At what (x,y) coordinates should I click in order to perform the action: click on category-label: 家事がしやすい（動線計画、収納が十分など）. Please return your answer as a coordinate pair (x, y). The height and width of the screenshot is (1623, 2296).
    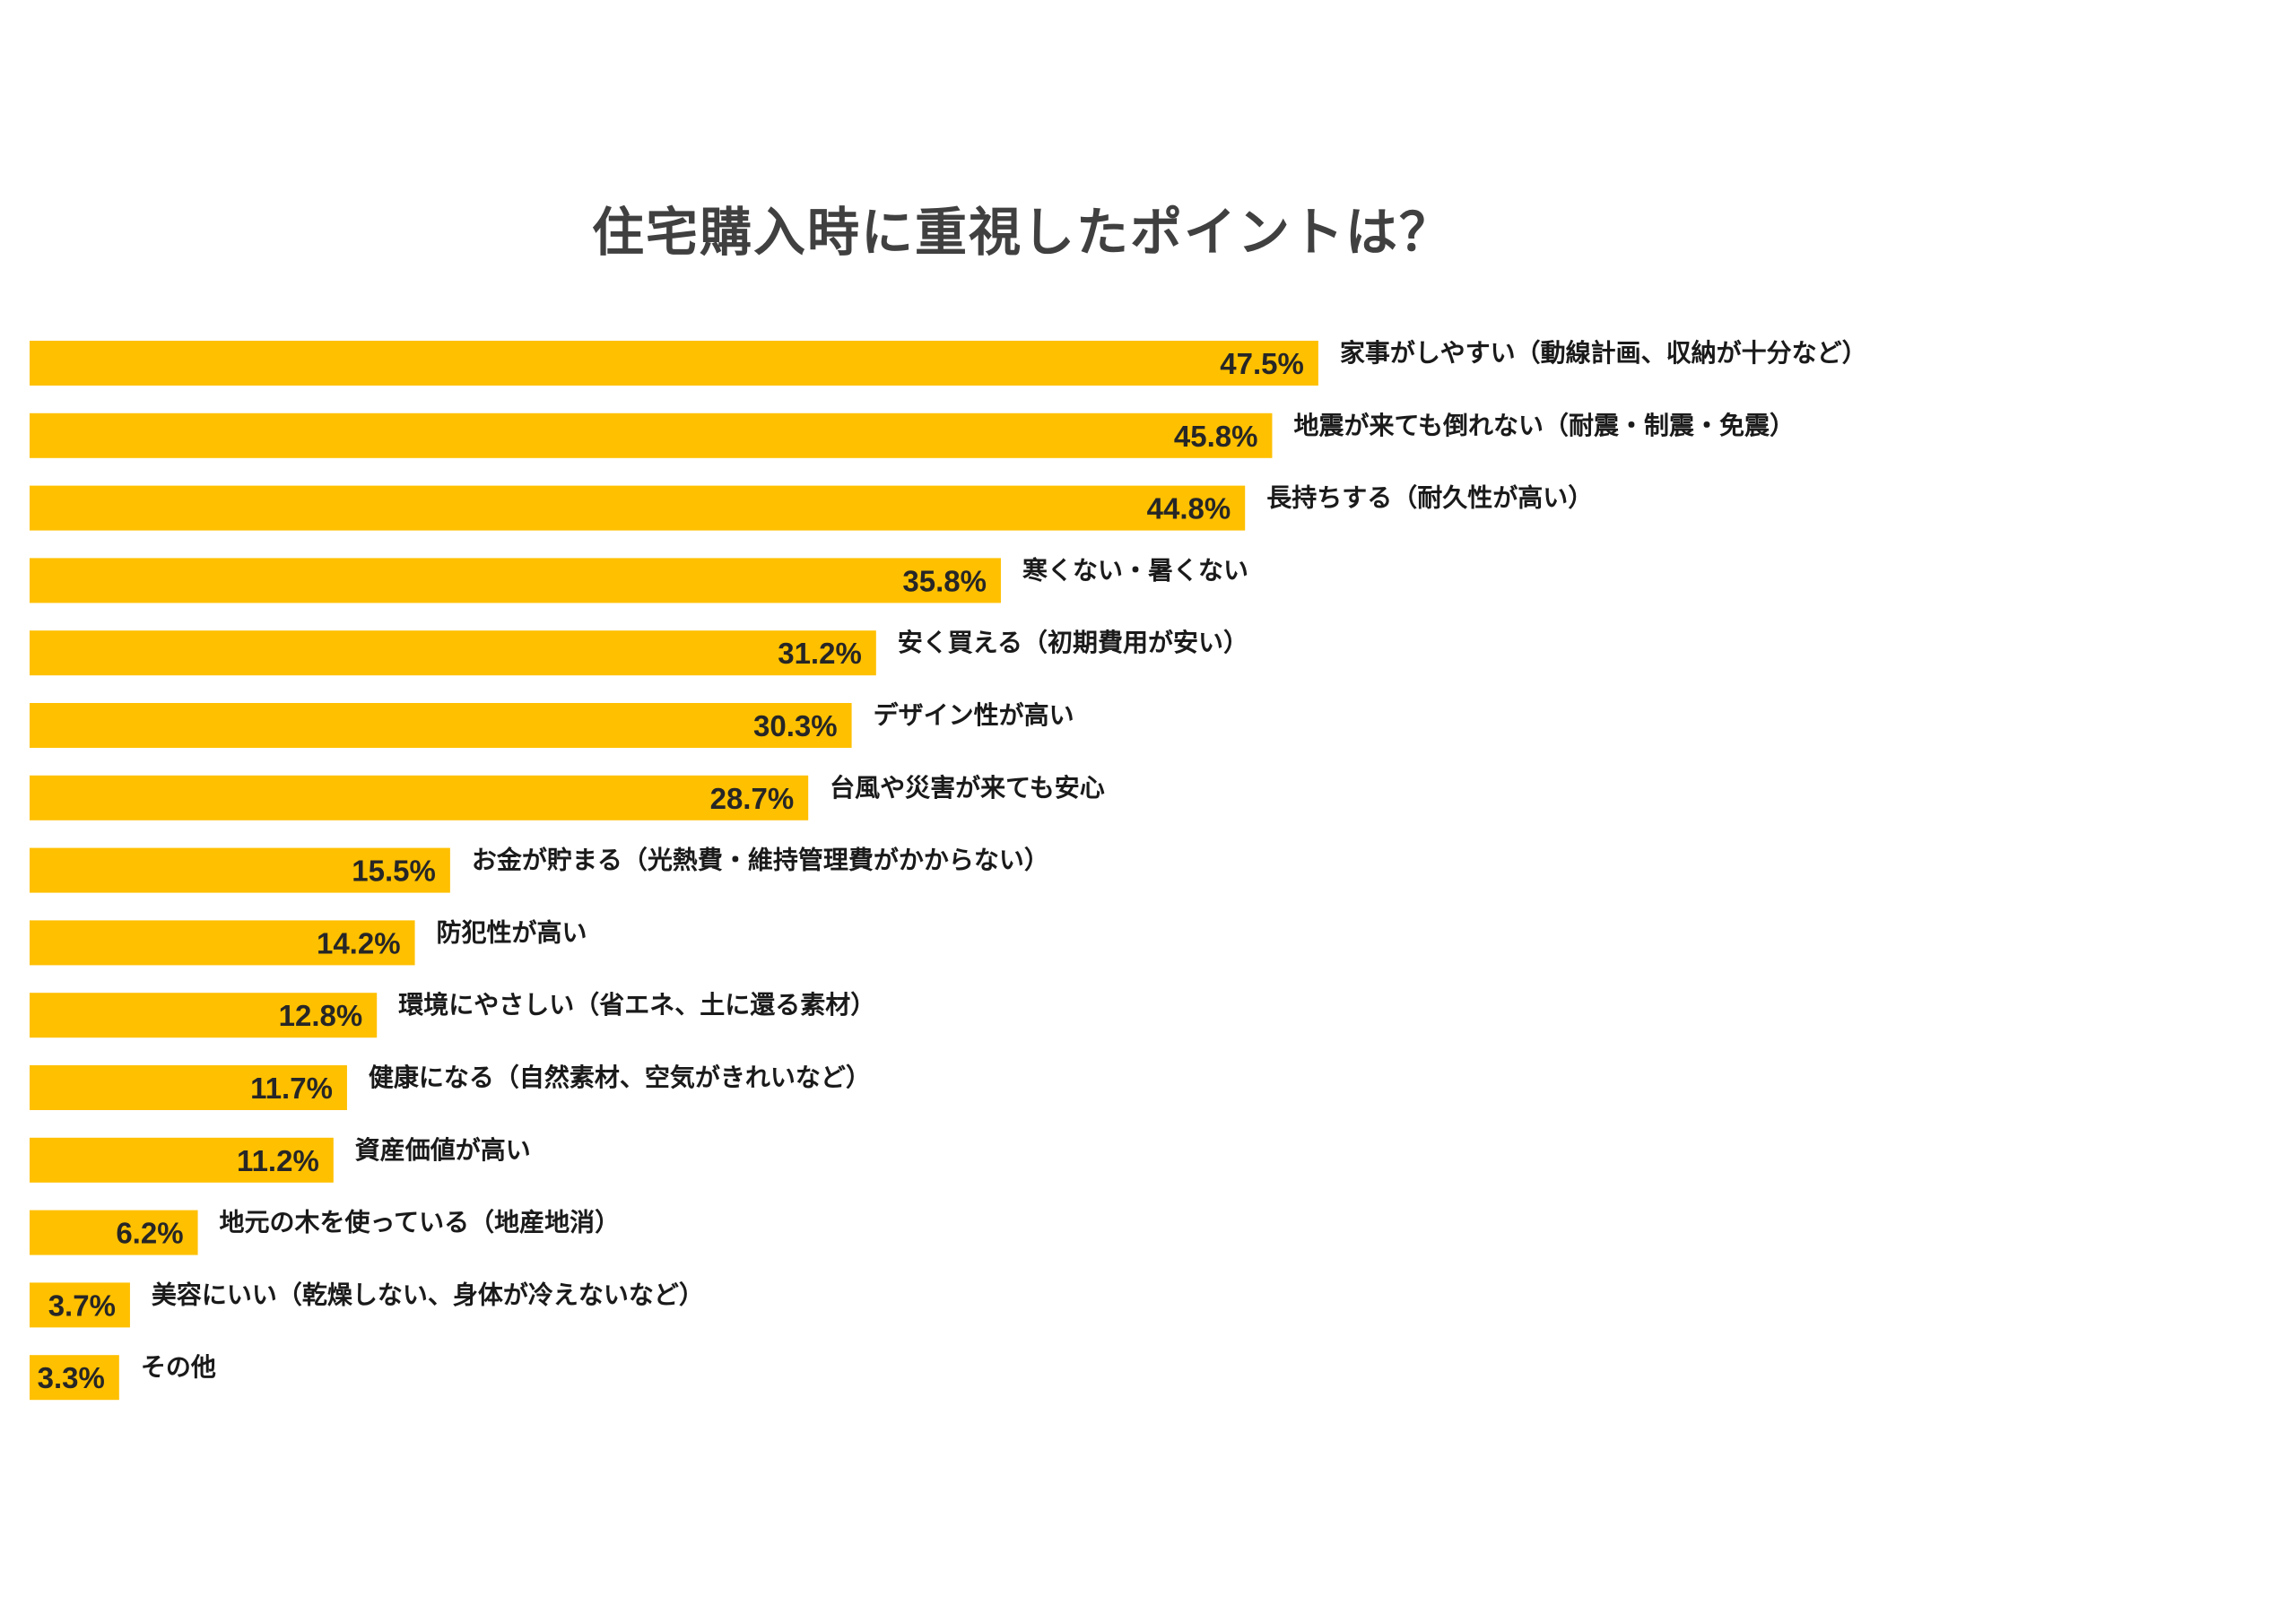
    Looking at the image, I should click on (1603, 353).